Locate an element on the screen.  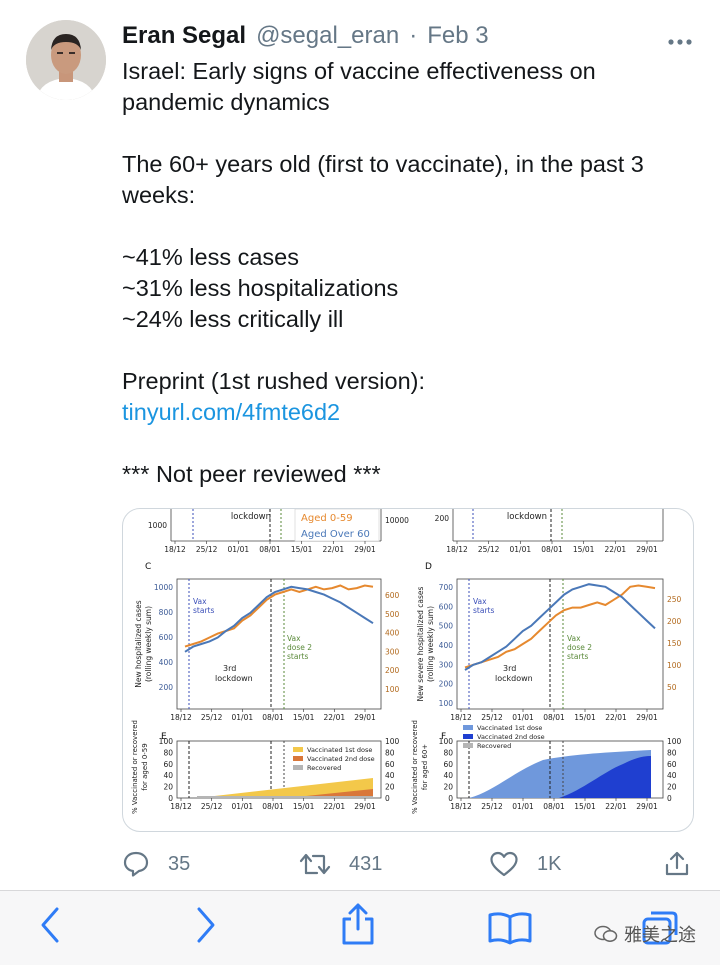
panel-letter: E is located at coordinates (164, 737).